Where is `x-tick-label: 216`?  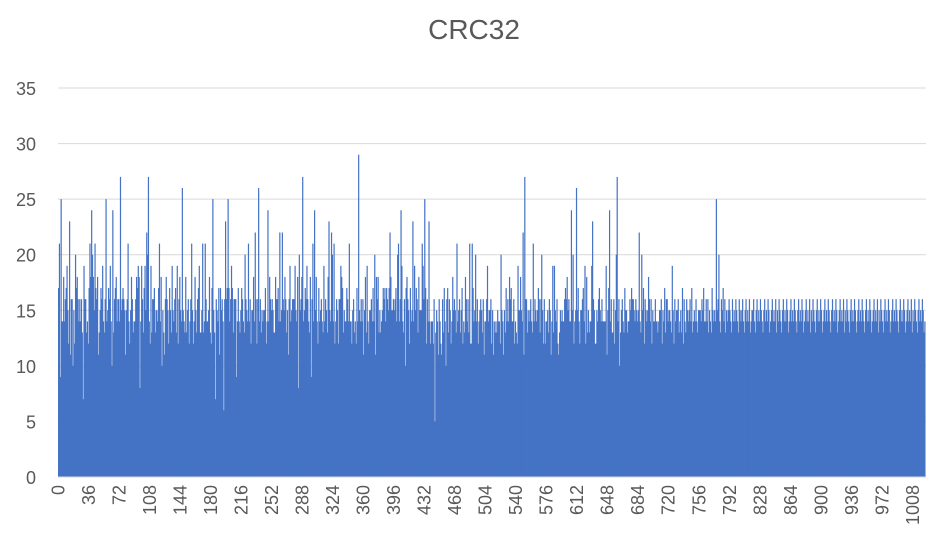 x-tick-label: 216 is located at coordinates (242, 500).